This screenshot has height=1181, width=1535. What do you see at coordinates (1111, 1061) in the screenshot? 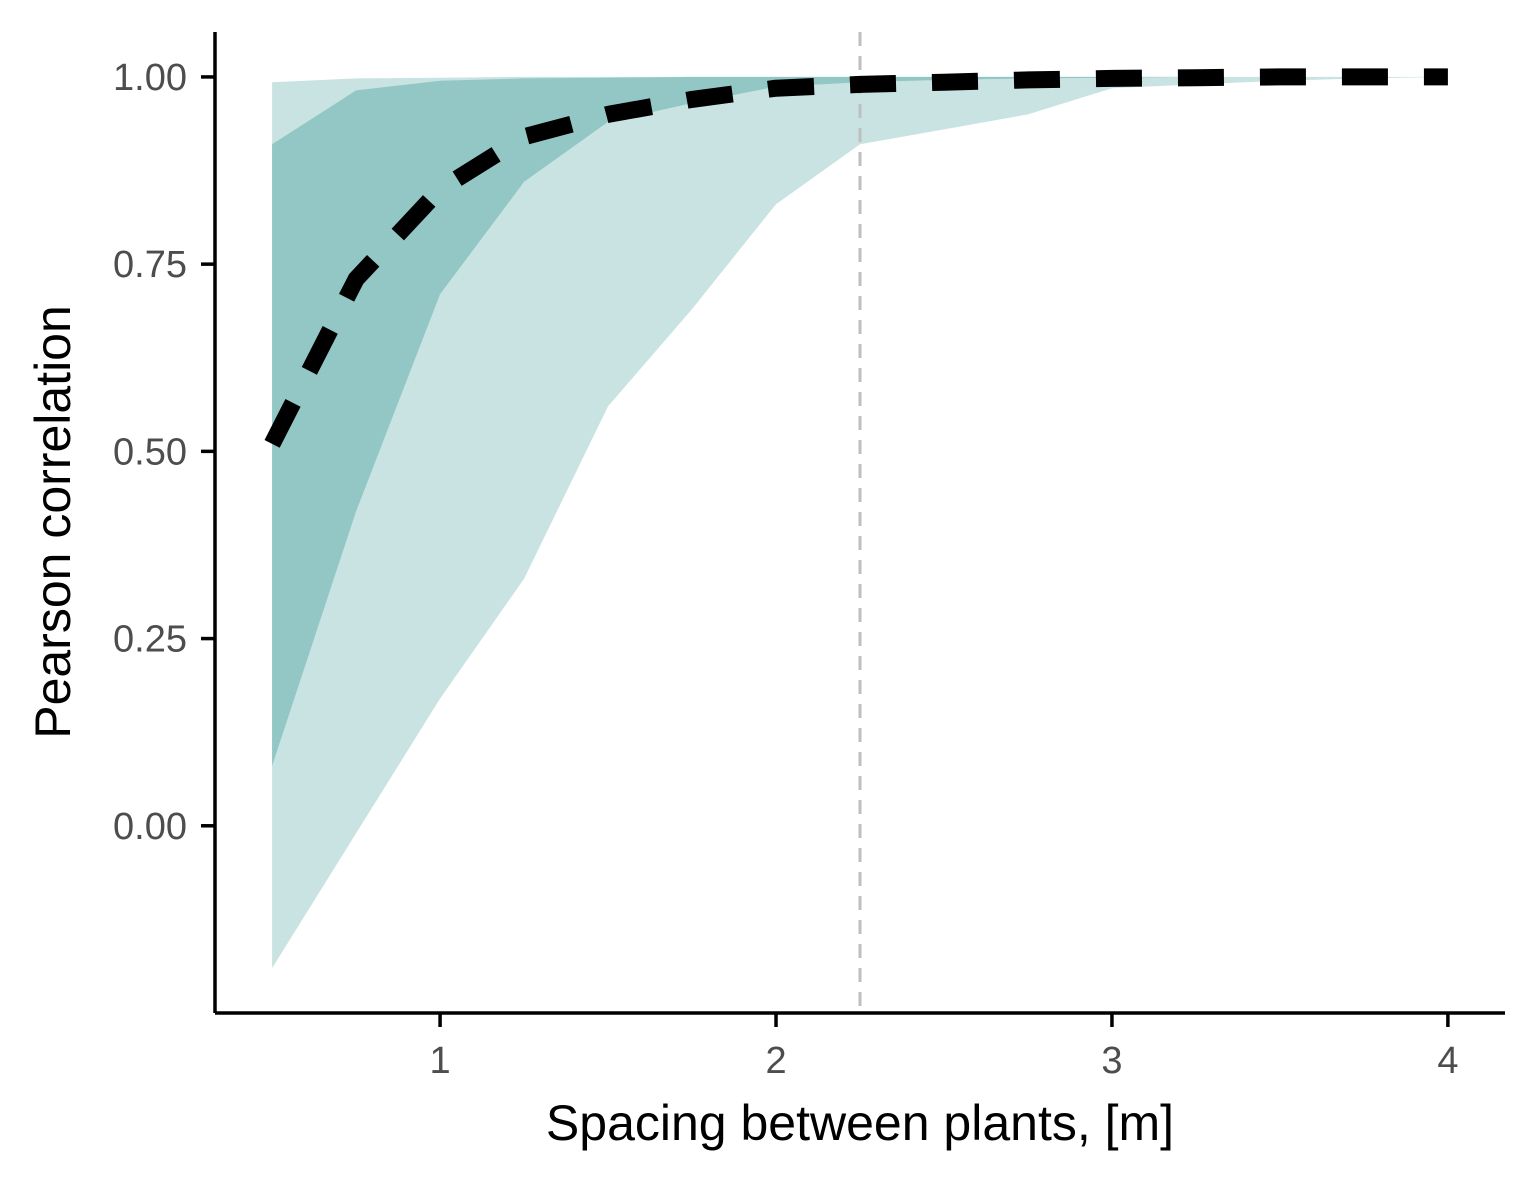
I see `x-tick-label: 3` at bounding box center [1111, 1061].